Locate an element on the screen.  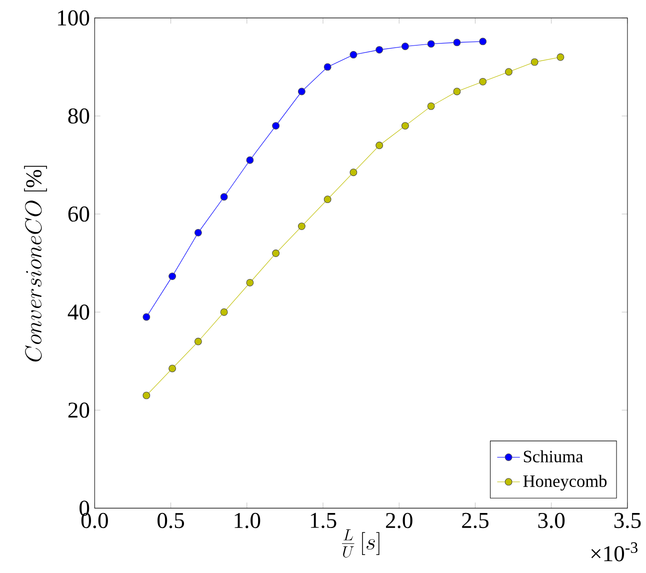
y-tick-label: 60 is located at coordinates (79, 214).